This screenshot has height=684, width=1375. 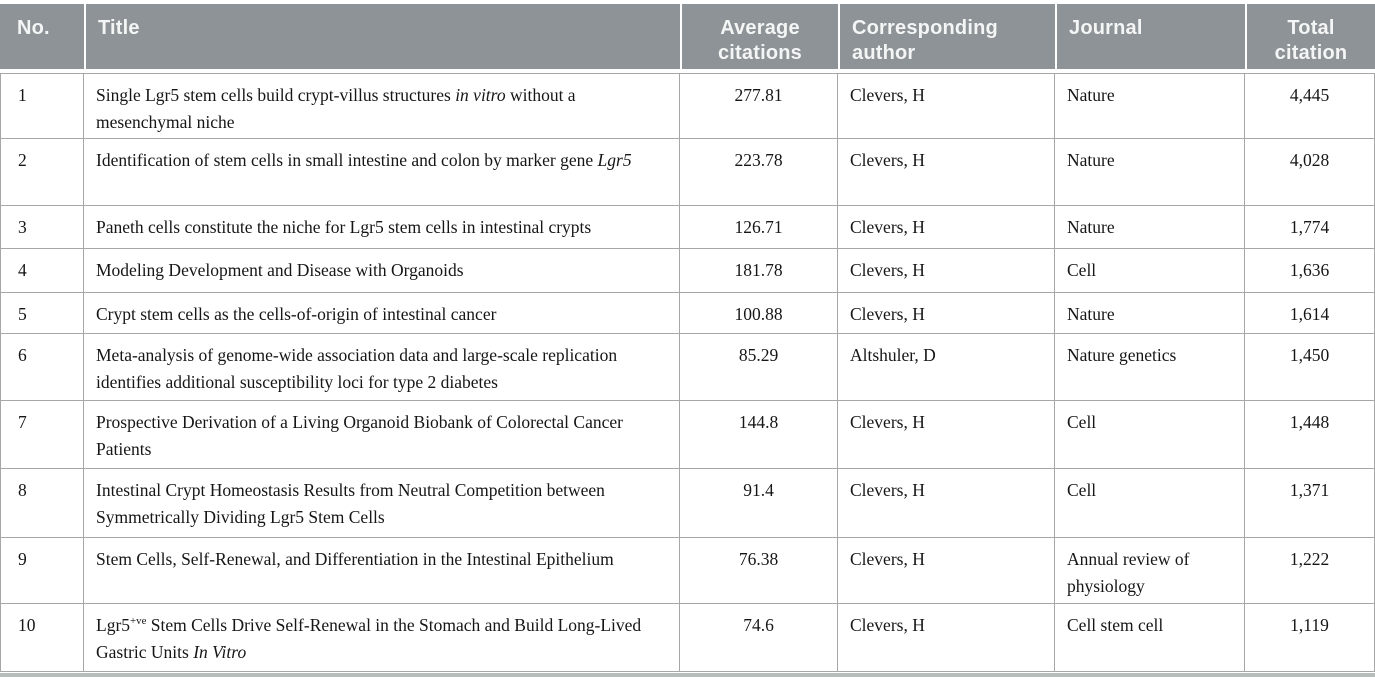 I want to click on cell-total-citation: 1,119, so click(x=1310, y=638).